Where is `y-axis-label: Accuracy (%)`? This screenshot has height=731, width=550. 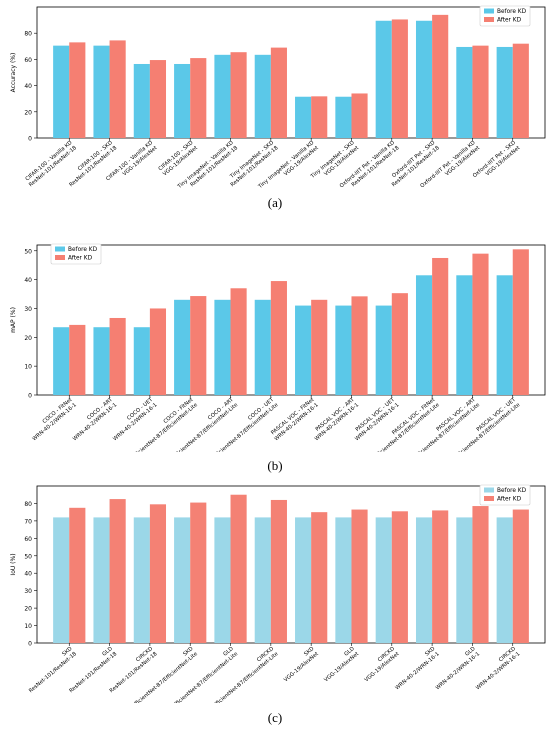
y-axis-label: Accuracy (%) is located at coordinates (13, 73).